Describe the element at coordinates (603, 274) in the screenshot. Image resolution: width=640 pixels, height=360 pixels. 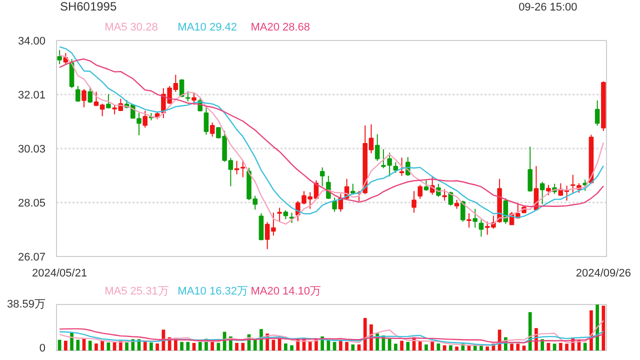
I see `x-tick-label: 2024/09/26` at that location.